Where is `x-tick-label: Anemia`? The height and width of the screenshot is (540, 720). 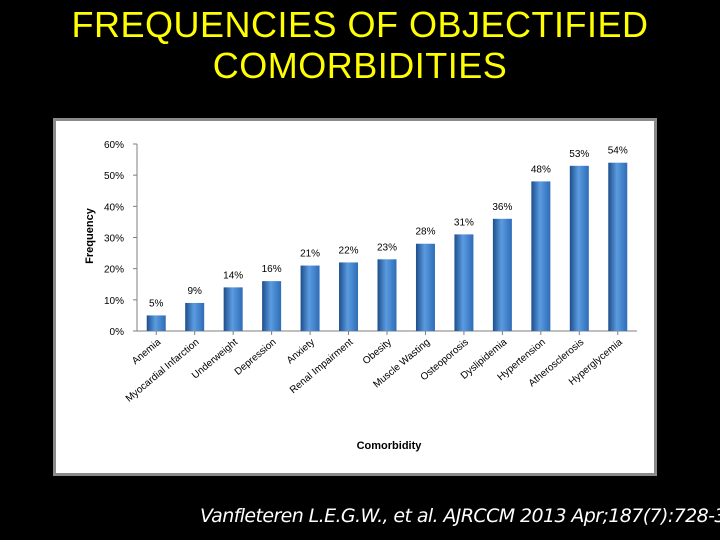
x-tick-label: Anemia is located at coordinates (146, 352).